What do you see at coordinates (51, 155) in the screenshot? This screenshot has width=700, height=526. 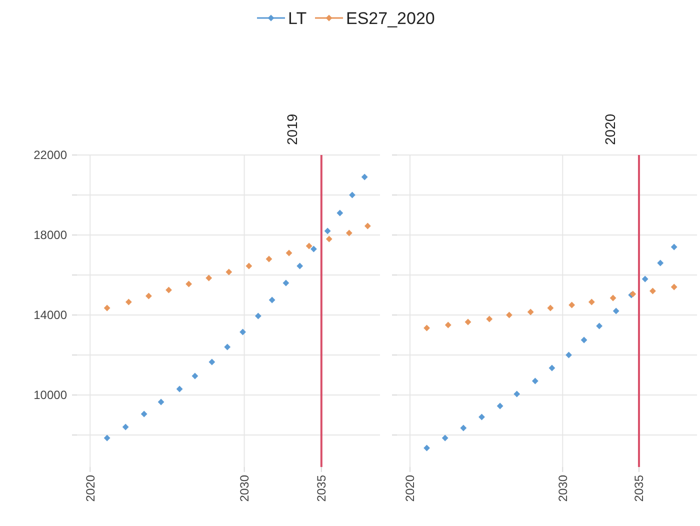 I see `y-tick-label: 22000` at bounding box center [51, 155].